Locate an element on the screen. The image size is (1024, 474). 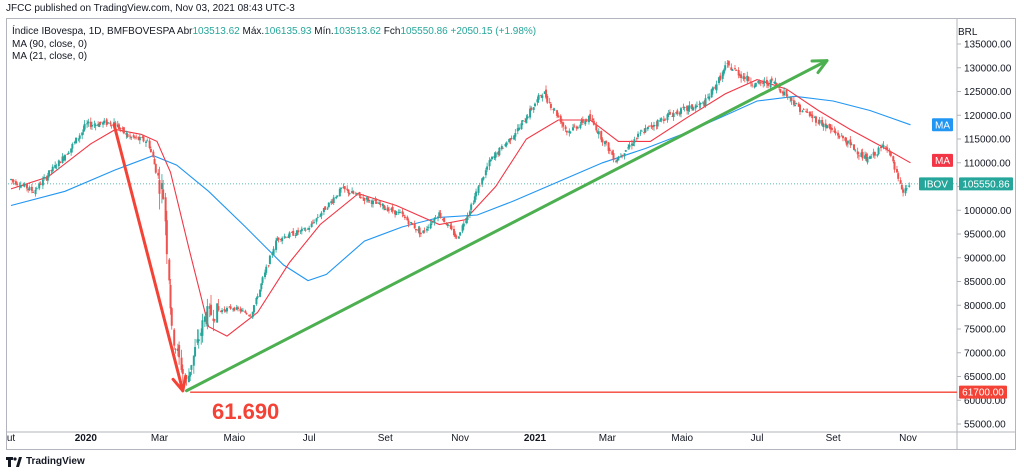
y-tick-label: 90000.00 is located at coordinates (985, 258).